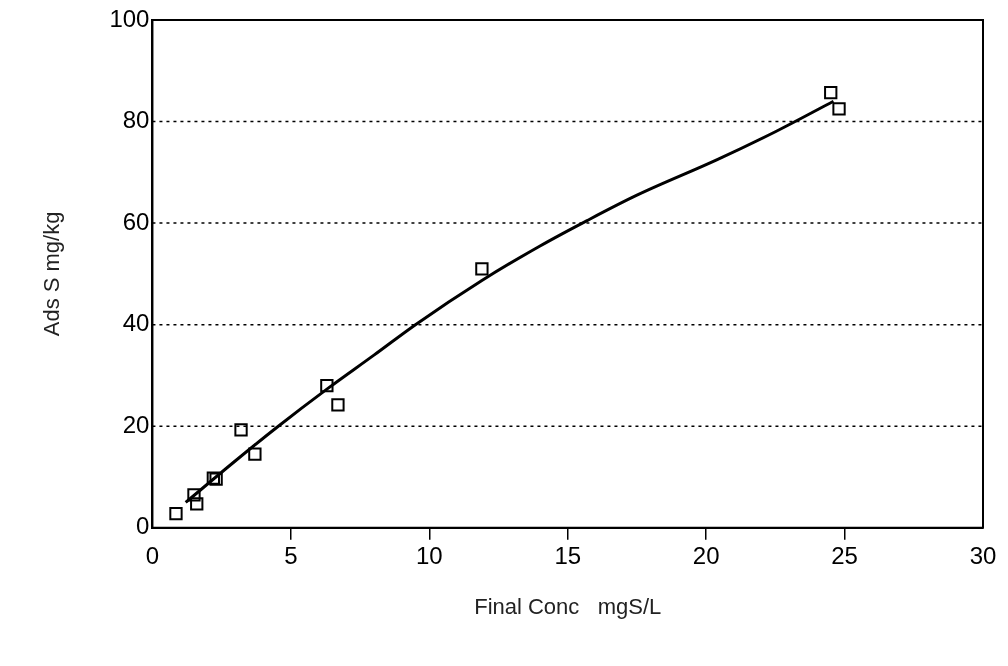 The height and width of the screenshot is (666, 1008). What do you see at coordinates (291, 555) in the screenshot?
I see `x-tick-label: 5` at bounding box center [291, 555].